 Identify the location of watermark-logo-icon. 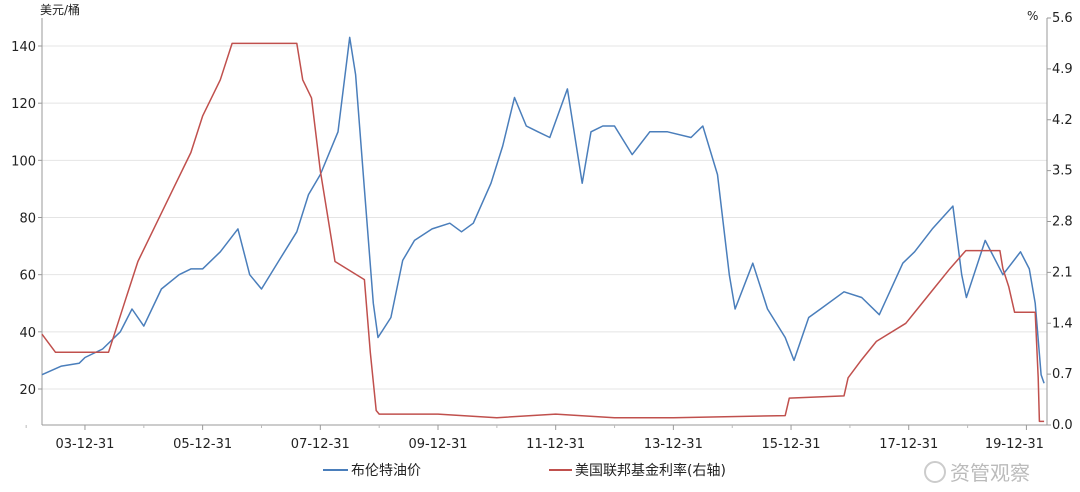
(935, 472).